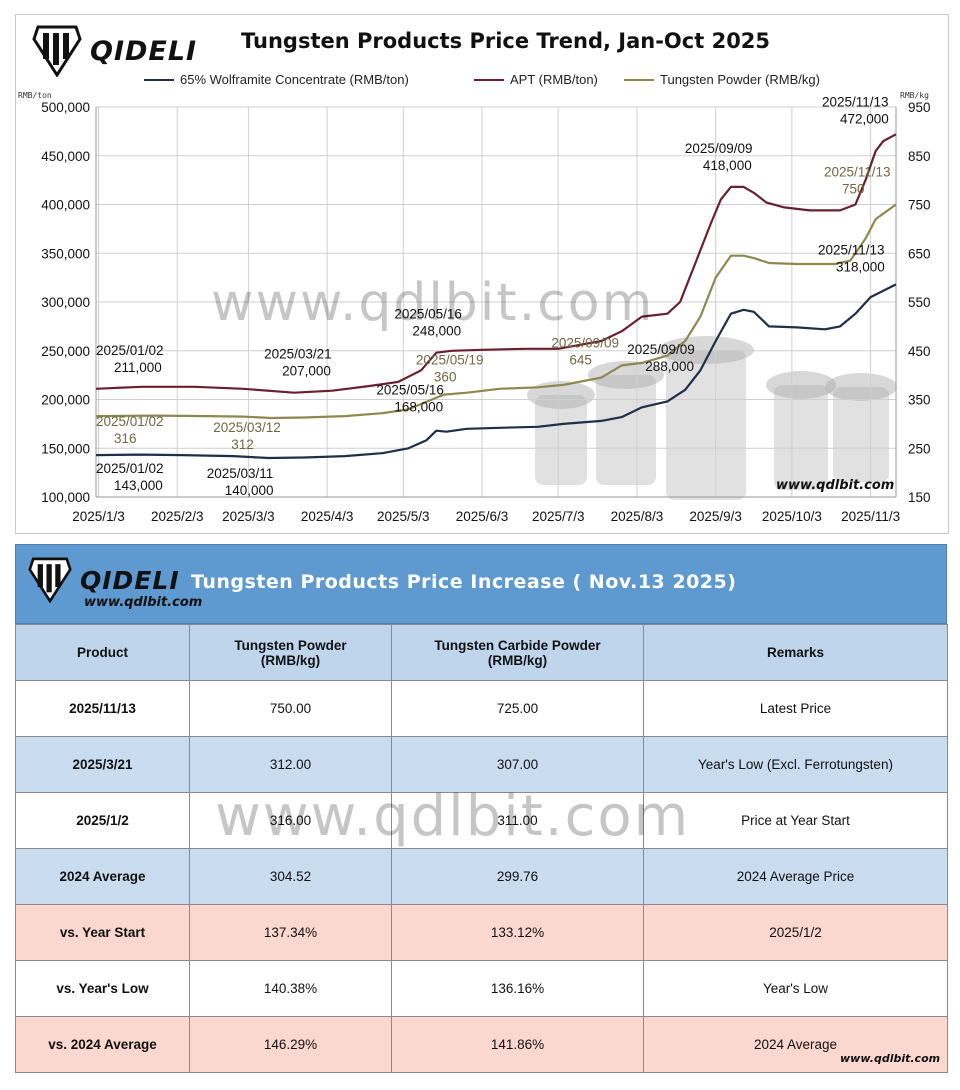 This screenshot has width=960, height=1090. I want to click on y-left-tick-label: 150,000, so click(65, 448).